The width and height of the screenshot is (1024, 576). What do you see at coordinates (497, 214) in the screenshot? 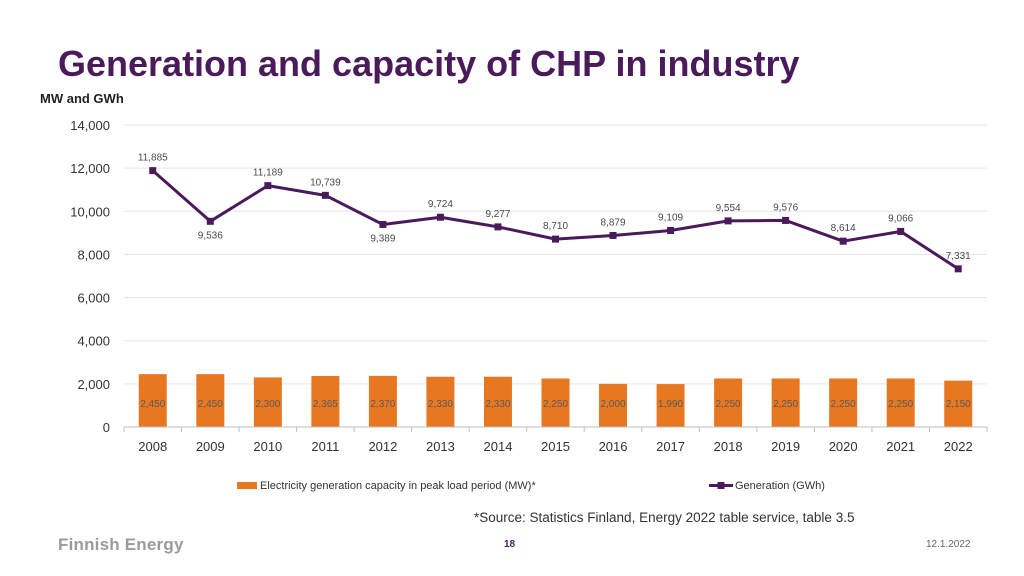
I see `generation-data-label: 9,277` at bounding box center [497, 214].